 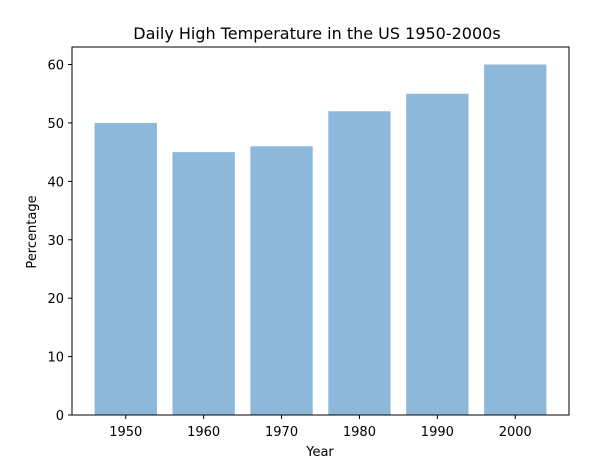 What do you see at coordinates (32, 231) in the screenshot?
I see `y-axis-label: Percentage` at bounding box center [32, 231].